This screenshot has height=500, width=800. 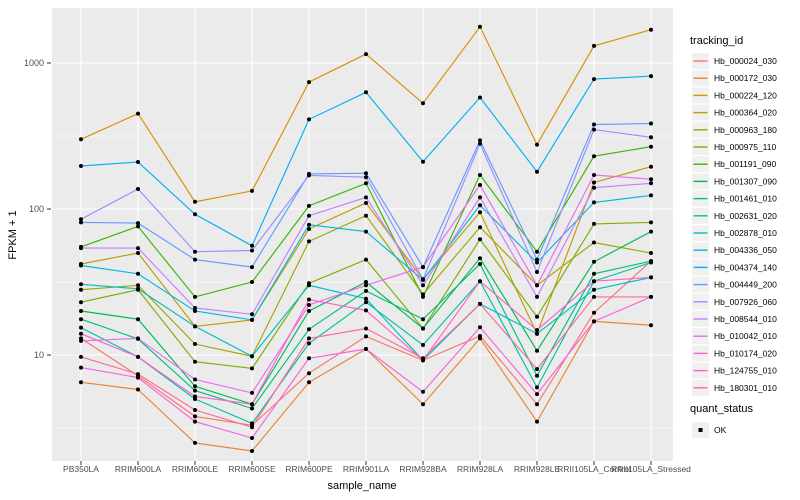 What do you see at coordinates (734, 284) in the screenshot?
I see `legend-entry: Hb_004449_200` at bounding box center [734, 284].